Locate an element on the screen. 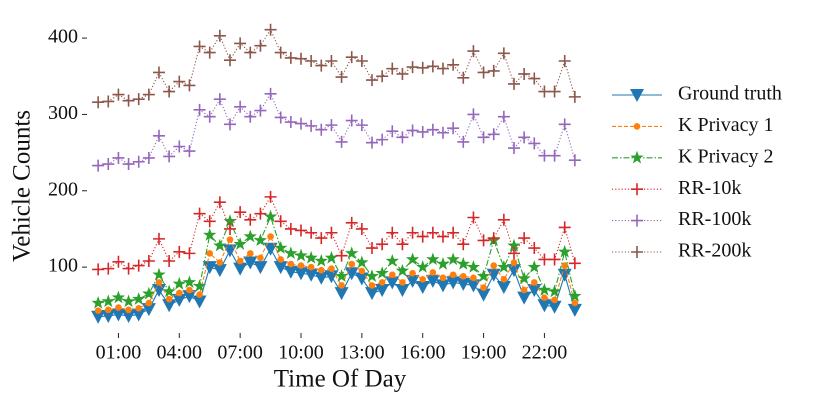 This screenshot has width=831, height=405. y-tick-label: 400 is located at coordinates (63, 37).